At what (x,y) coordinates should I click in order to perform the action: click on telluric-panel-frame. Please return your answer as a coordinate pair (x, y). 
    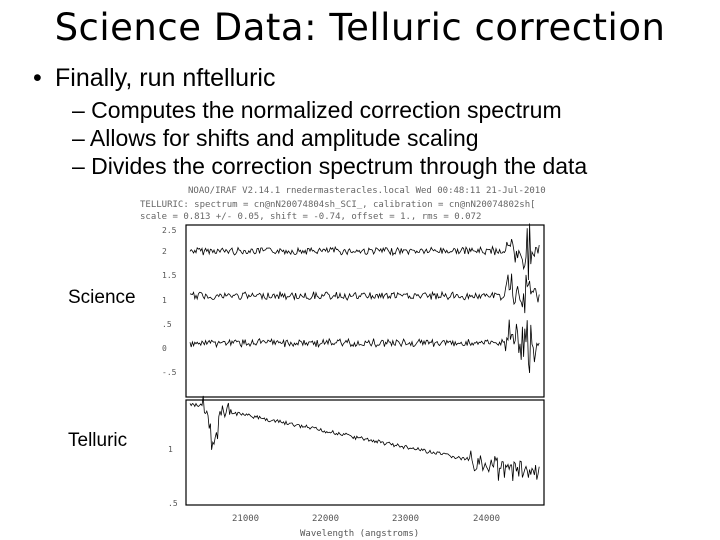
    Looking at the image, I should click on (365, 452).